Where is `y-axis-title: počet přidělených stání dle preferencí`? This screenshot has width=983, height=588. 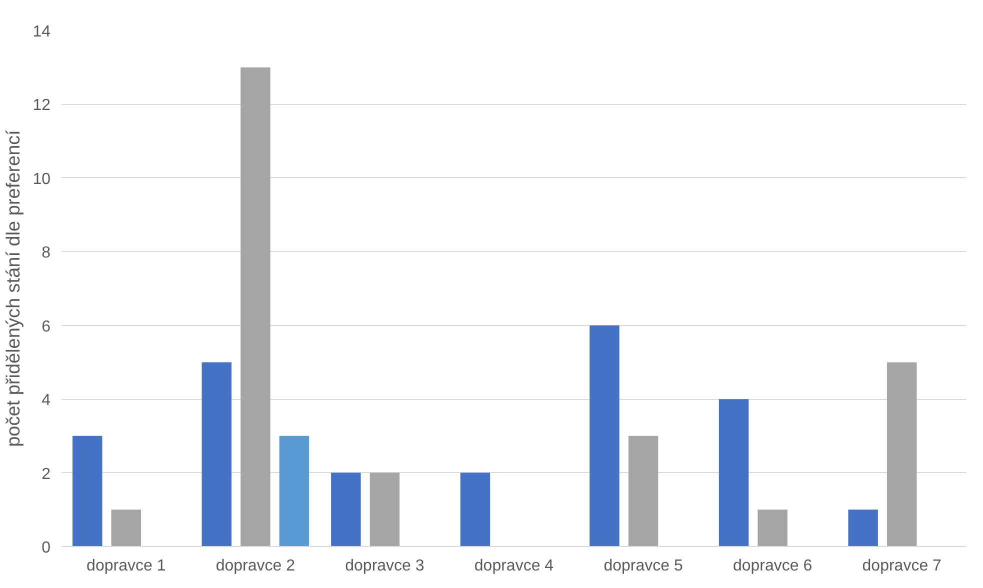 y-axis-title: počet přidělených stání dle preferencí is located at coordinates (14, 288).